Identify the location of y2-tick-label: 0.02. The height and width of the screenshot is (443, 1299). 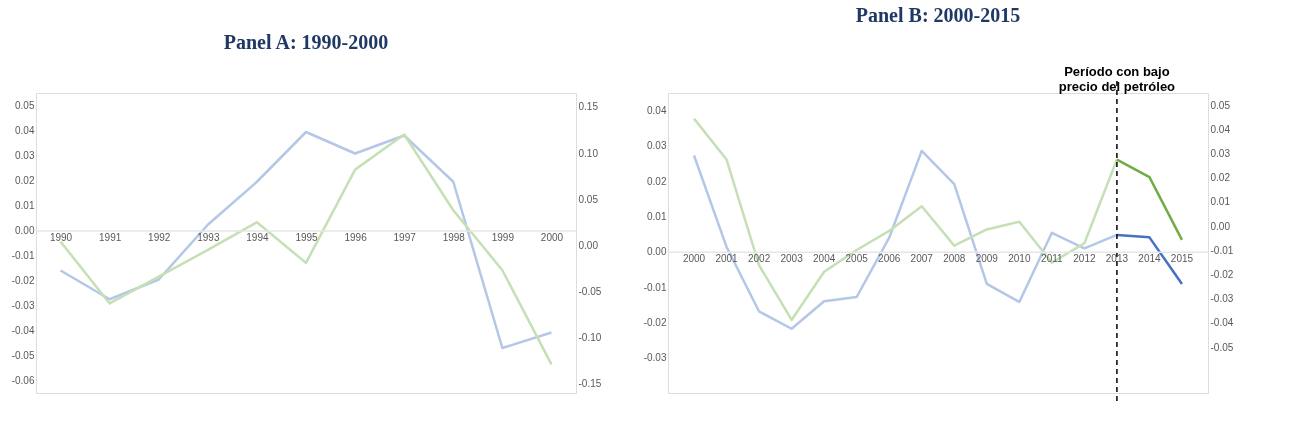
(1220, 178).